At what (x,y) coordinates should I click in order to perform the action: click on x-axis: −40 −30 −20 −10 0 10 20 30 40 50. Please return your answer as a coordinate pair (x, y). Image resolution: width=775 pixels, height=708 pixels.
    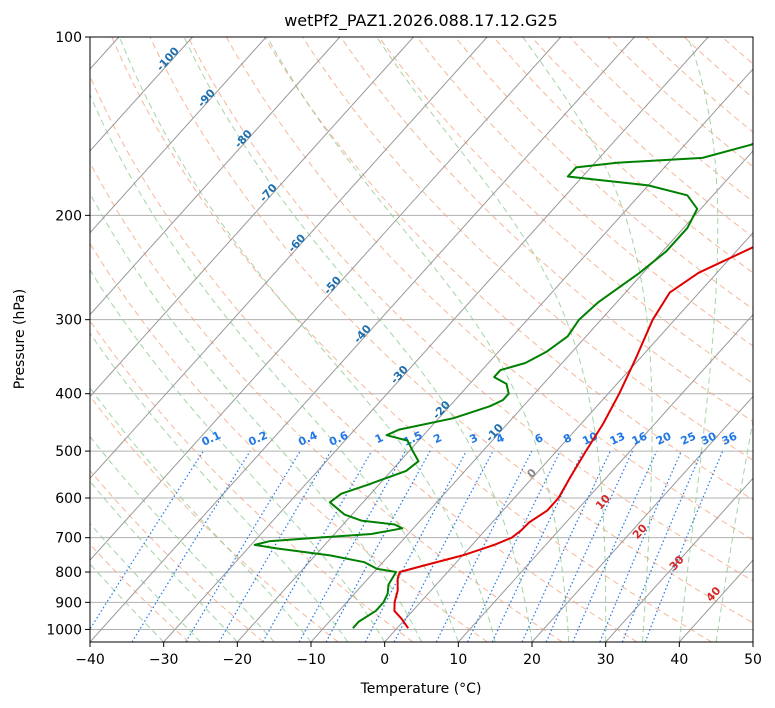
    Looking at the image, I should click on (418, 655).